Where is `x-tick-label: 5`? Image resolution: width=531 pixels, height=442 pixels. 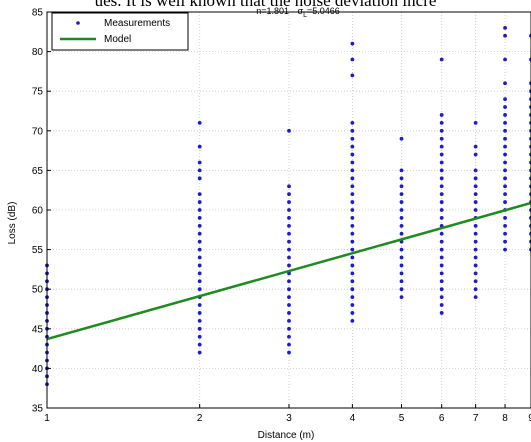
x-tick-label: 5 is located at coordinates (402, 418).